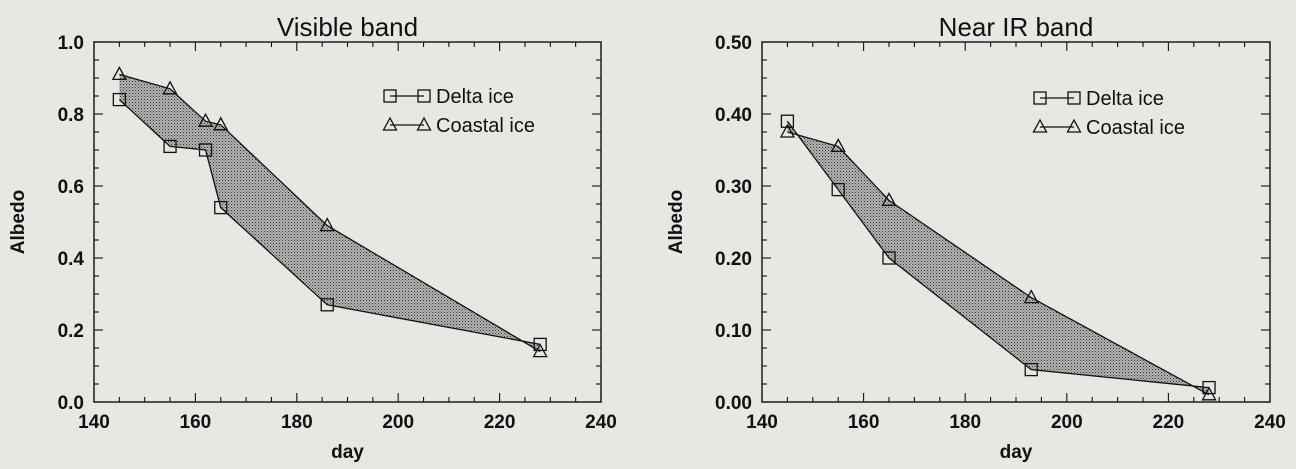  I want to click on y-tick-label: 0.10, so click(733, 331).